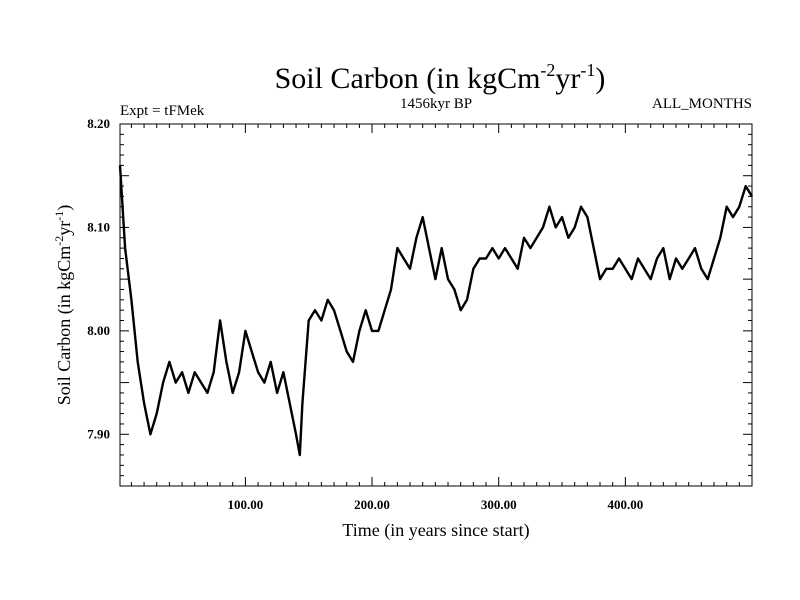 The height and width of the screenshot is (600, 800). I want to click on y-tick-label: 8.20, so click(98, 123).